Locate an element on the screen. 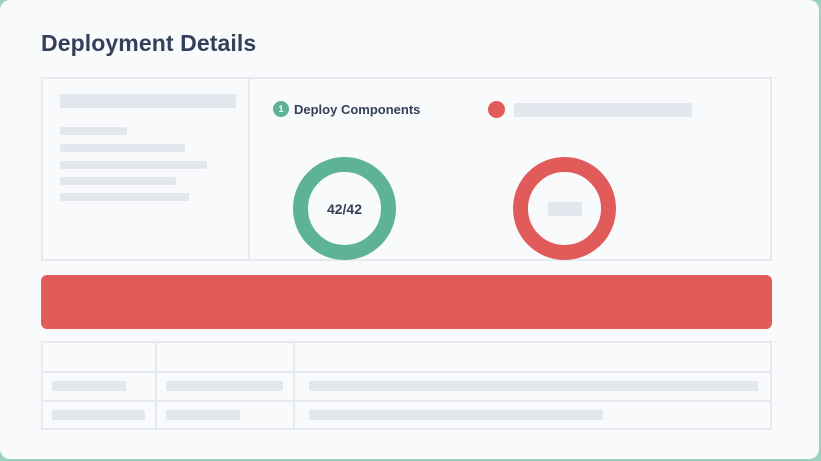  deployment-info-box is located at coordinates (146, 169).